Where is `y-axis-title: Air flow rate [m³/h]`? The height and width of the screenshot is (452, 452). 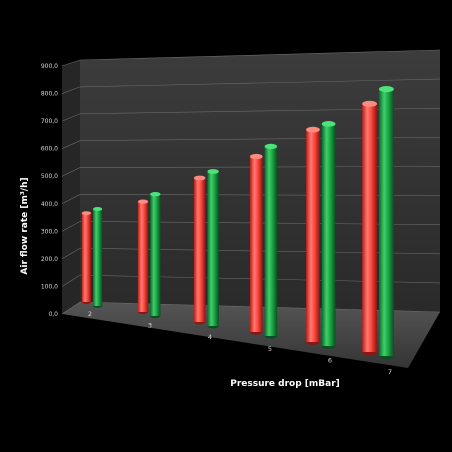
y-axis-title: Air flow rate [m³/h] is located at coordinates (25, 225).